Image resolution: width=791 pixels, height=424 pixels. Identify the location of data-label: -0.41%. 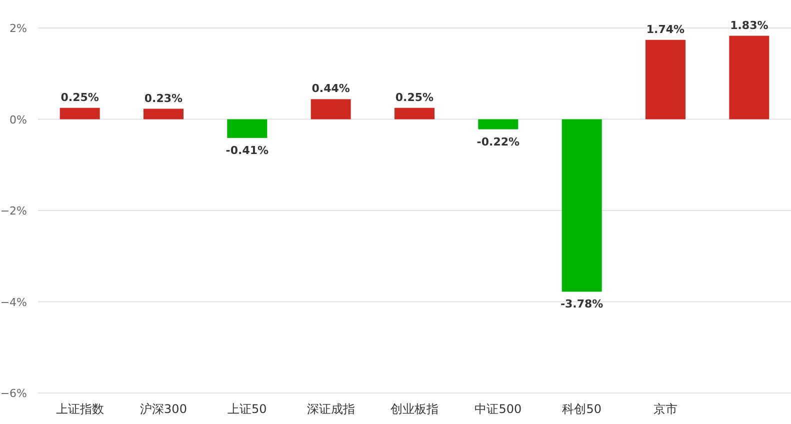
(247, 150).